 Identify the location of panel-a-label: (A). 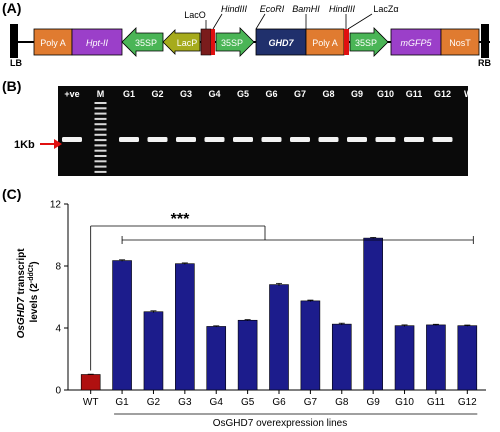
(12, 8).